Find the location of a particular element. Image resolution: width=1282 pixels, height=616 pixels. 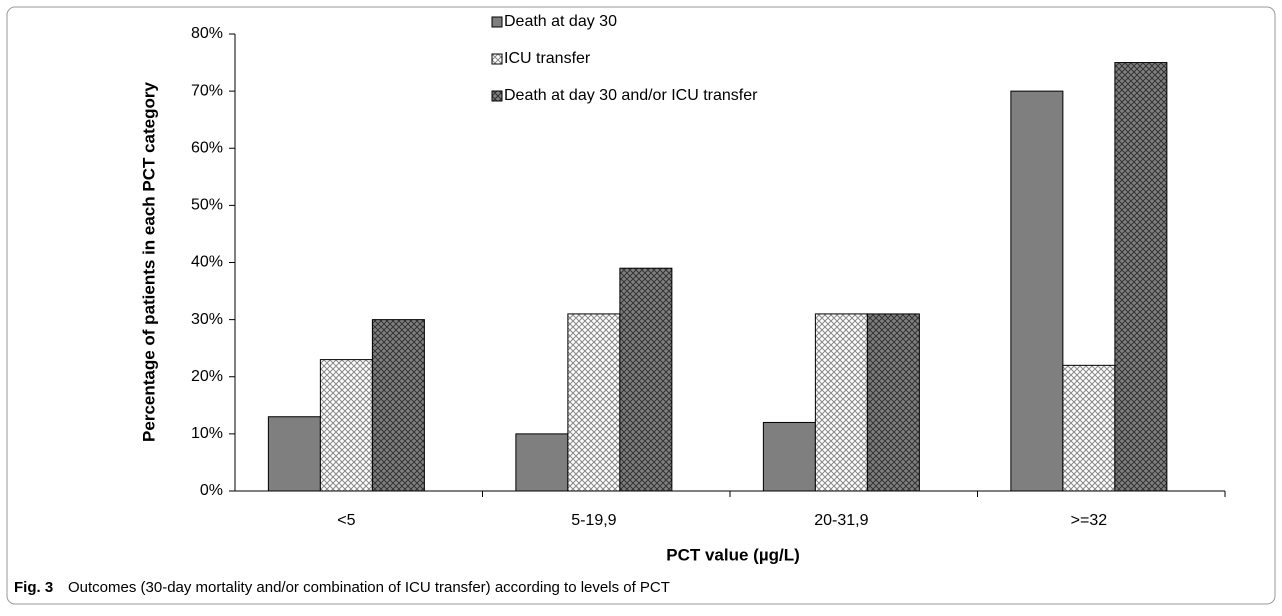

x-tick-label: 5-19,9 is located at coordinates (593, 520).